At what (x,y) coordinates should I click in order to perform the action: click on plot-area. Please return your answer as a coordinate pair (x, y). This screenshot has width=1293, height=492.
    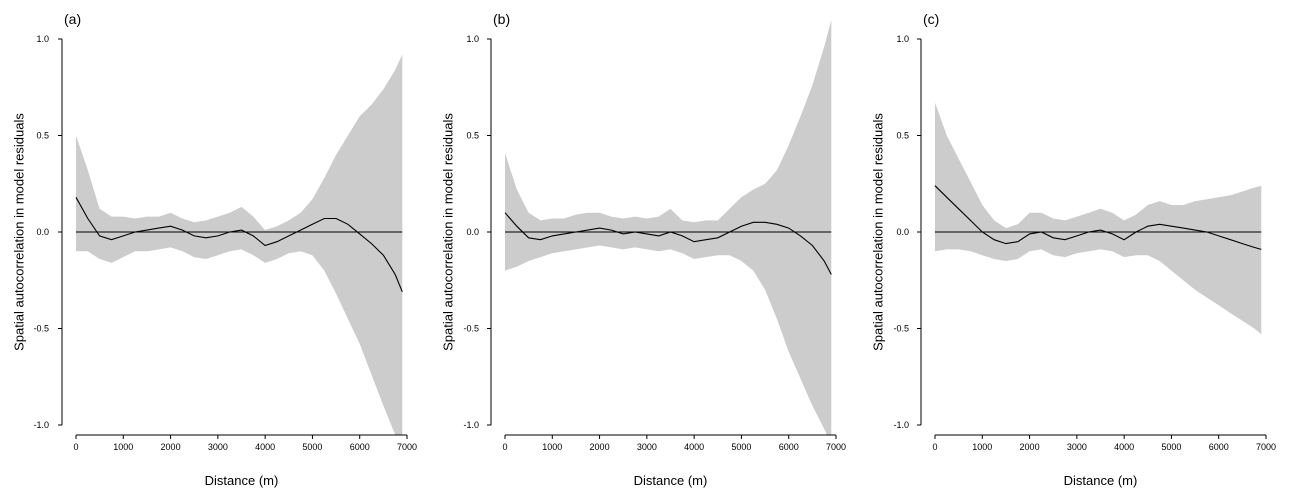
    Looking at the image, I should click on (1098, 218).